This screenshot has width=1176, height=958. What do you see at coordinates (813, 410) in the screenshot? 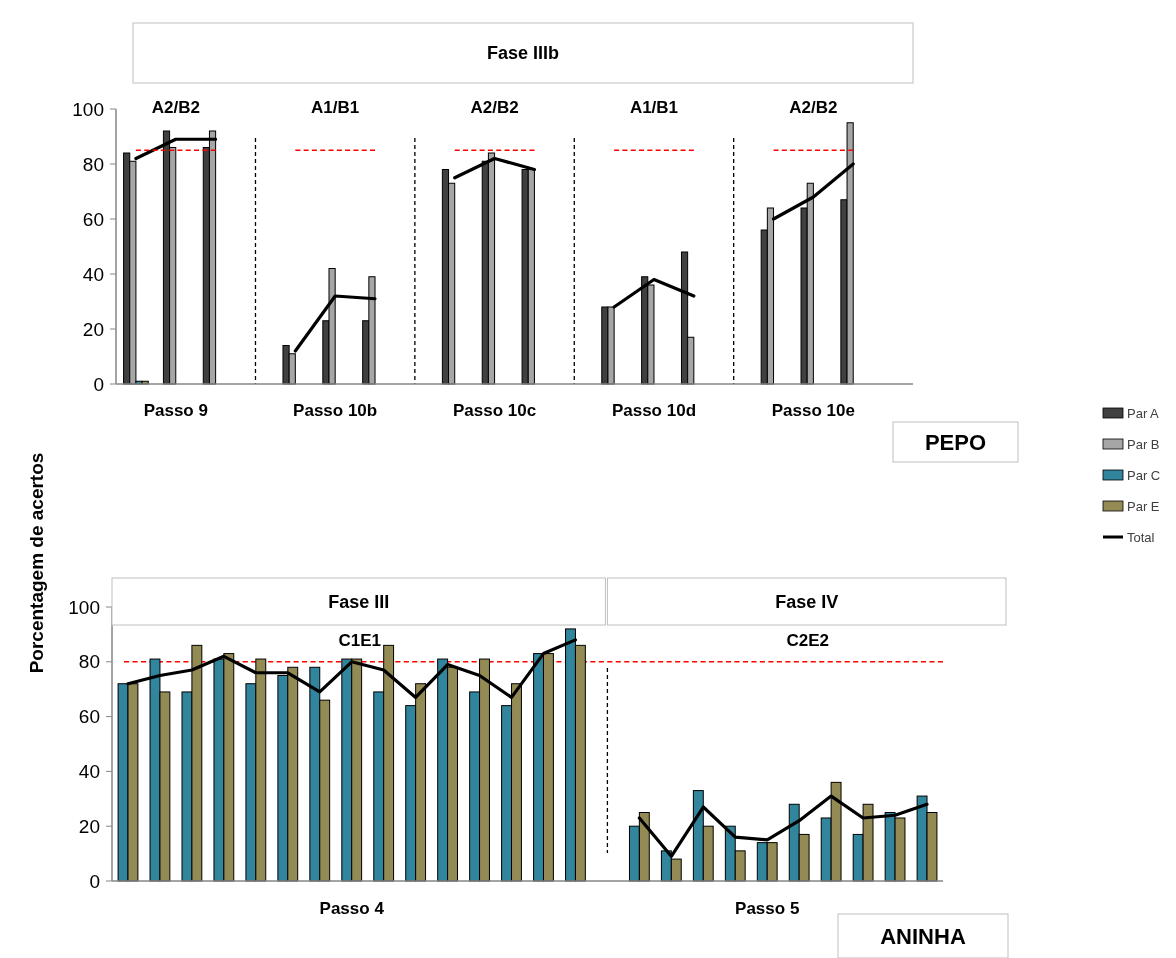
I see `x-tick-label: Passo 10e` at bounding box center [813, 410].